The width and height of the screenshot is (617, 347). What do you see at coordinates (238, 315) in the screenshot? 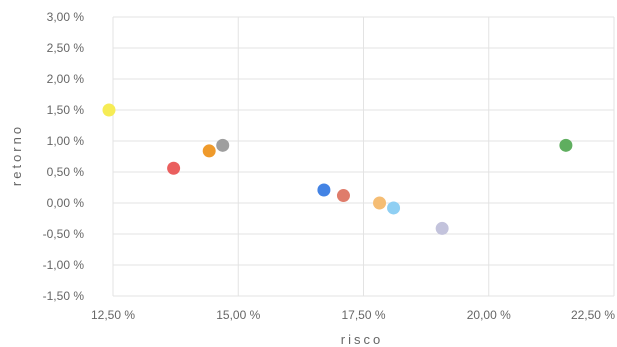
I see `x-tick-label: 15,00 %` at bounding box center [238, 315].